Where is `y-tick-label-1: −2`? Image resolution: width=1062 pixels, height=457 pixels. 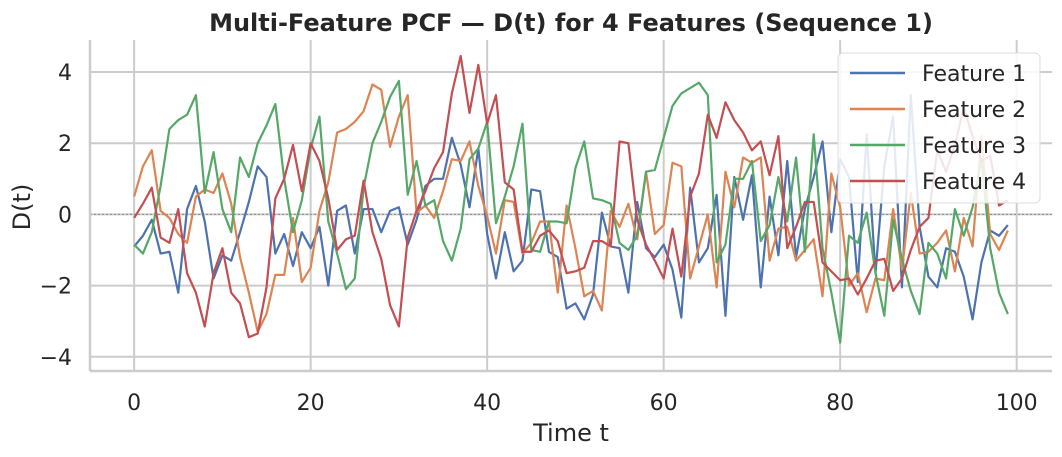
y-tick-label-1: −2 is located at coordinates (56, 287).